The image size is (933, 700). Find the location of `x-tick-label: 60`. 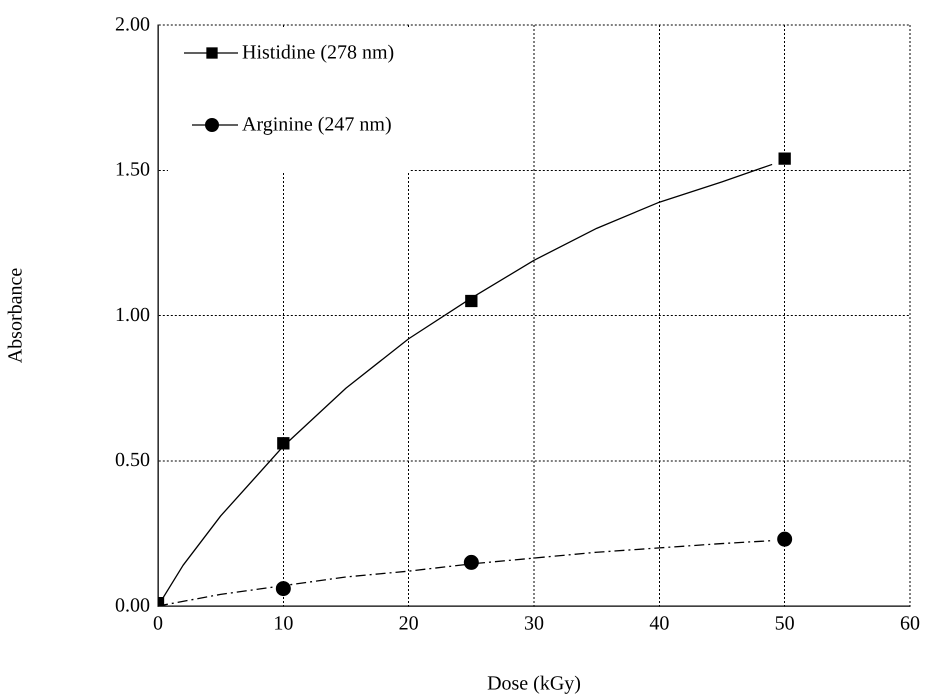

x-tick-label: 60 is located at coordinates (910, 623).